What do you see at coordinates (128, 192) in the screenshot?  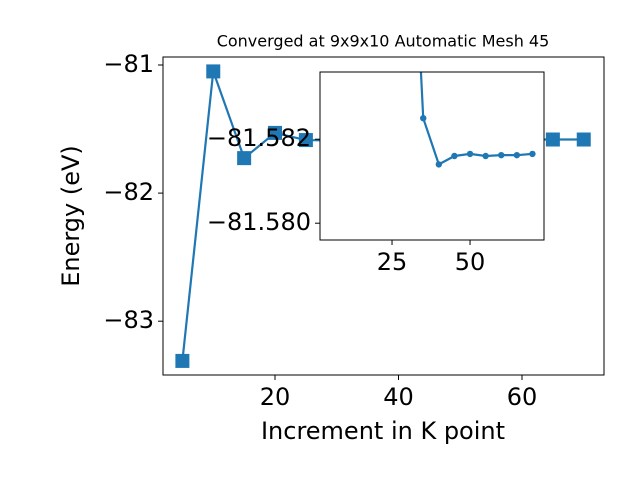 I see `y-tick-label: −82` at bounding box center [128, 192].